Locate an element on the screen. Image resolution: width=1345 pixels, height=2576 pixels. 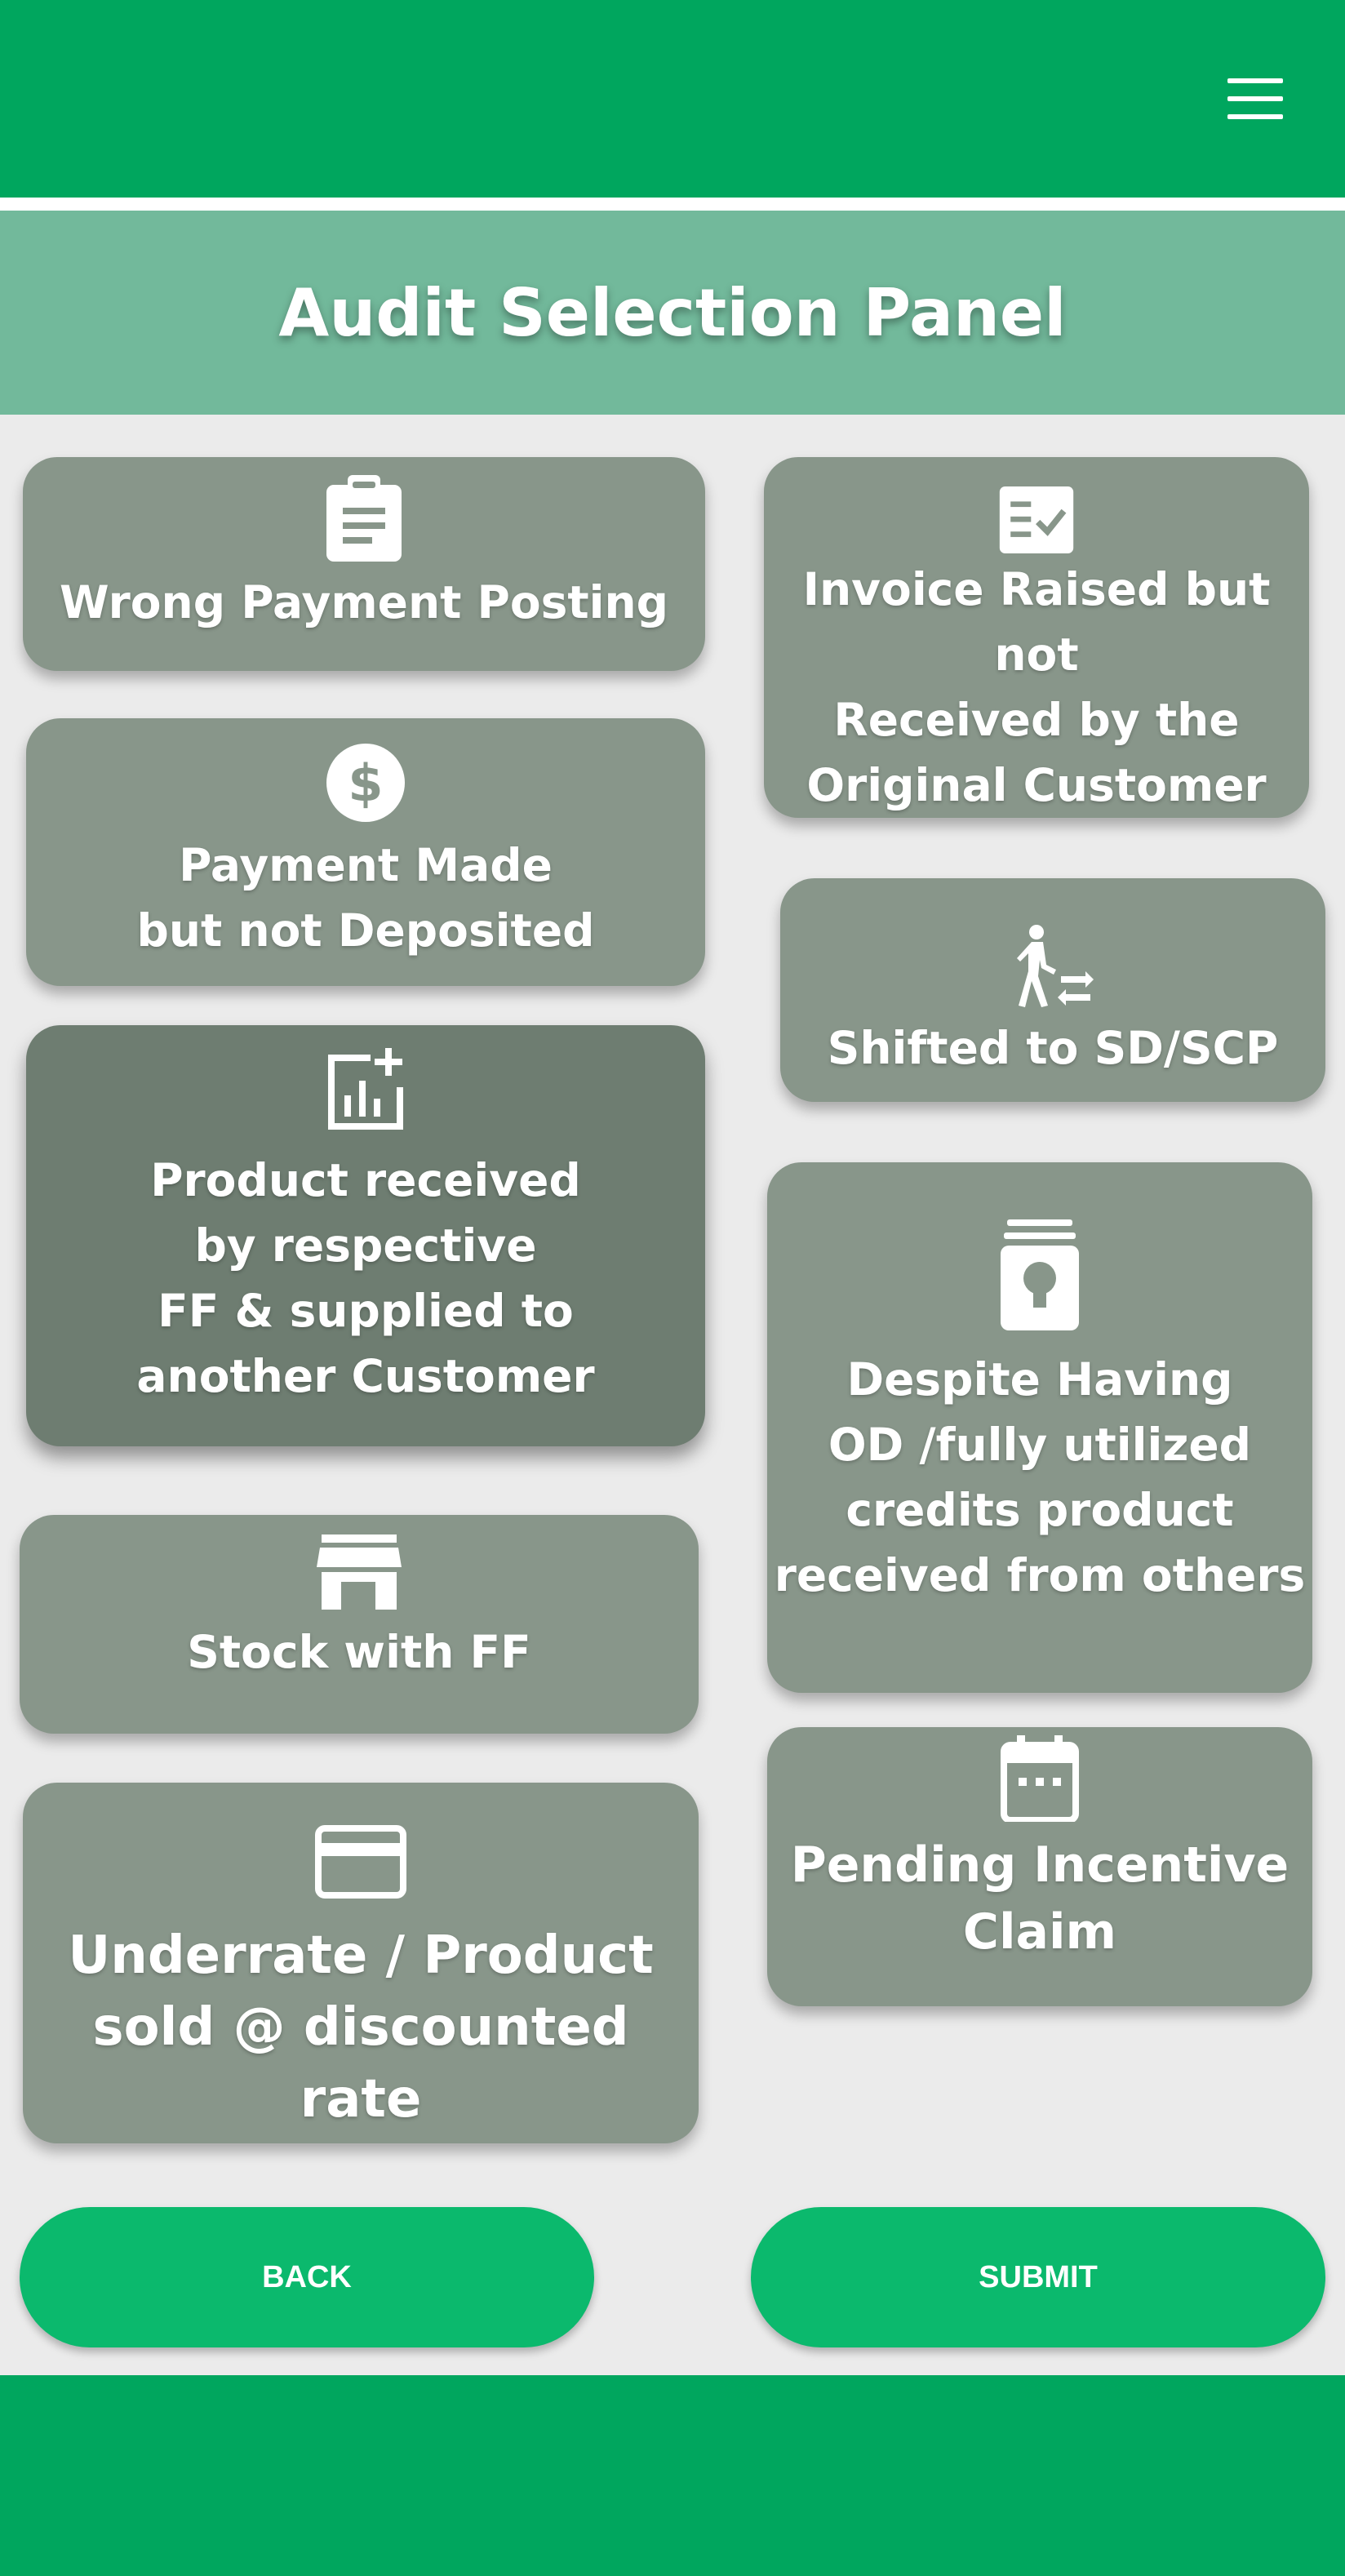
card-label: Stock with FF is located at coordinates (359, 1652).